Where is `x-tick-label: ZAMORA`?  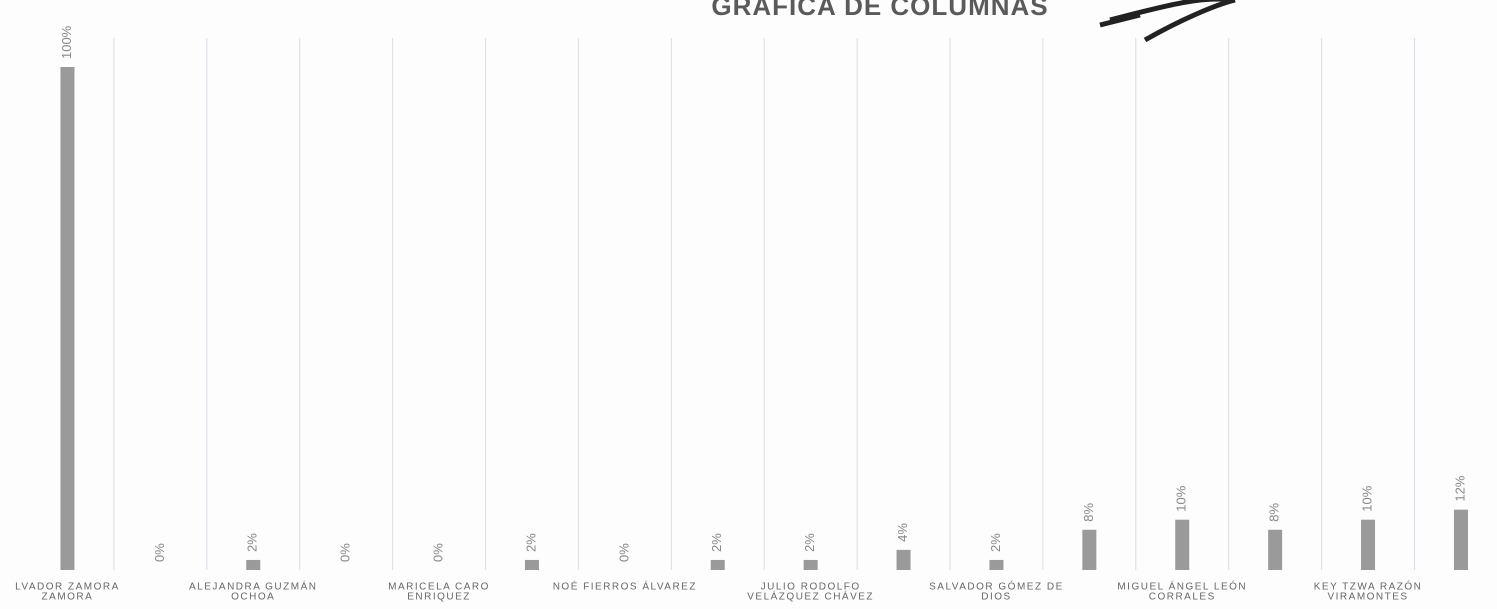 x-tick-label: ZAMORA is located at coordinates (68, 597).